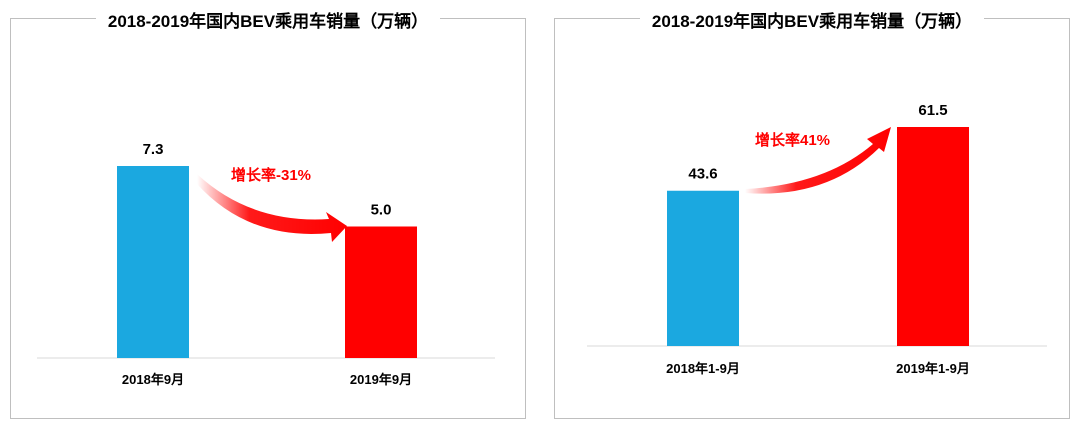 This screenshot has width=1080, height=427. Describe the element at coordinates (271, 175) in the screenshot. I see `growth-rate-label: 增长率-31%` at that location.